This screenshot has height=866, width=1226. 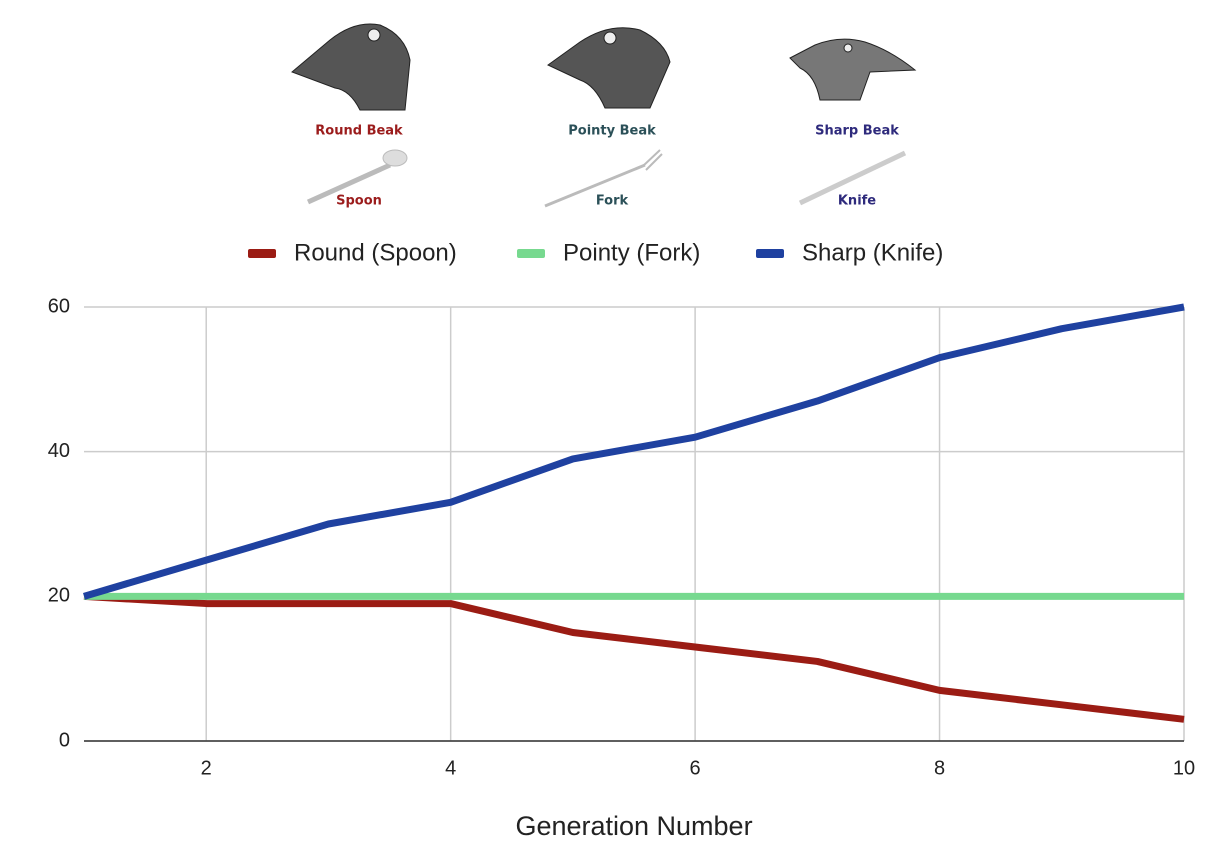 What do you see at coordinates (939, 768) in the screenshot?
I see `x-tick-label: 8` at bounding box center [939, 768].